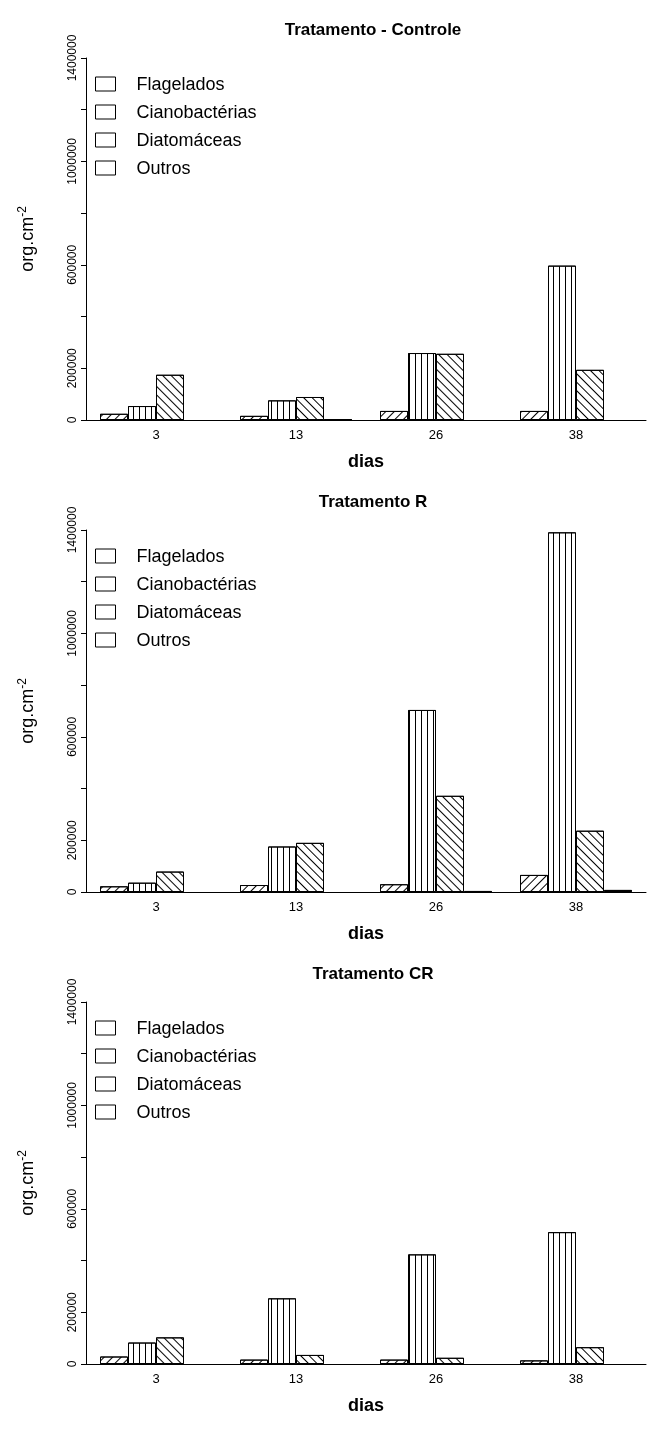 This screenshot has height=1429, width=656. Describe the element at coordinates (373, 29) in the screenshot. I see `chart-title: Tratamento - Controle` at that location.